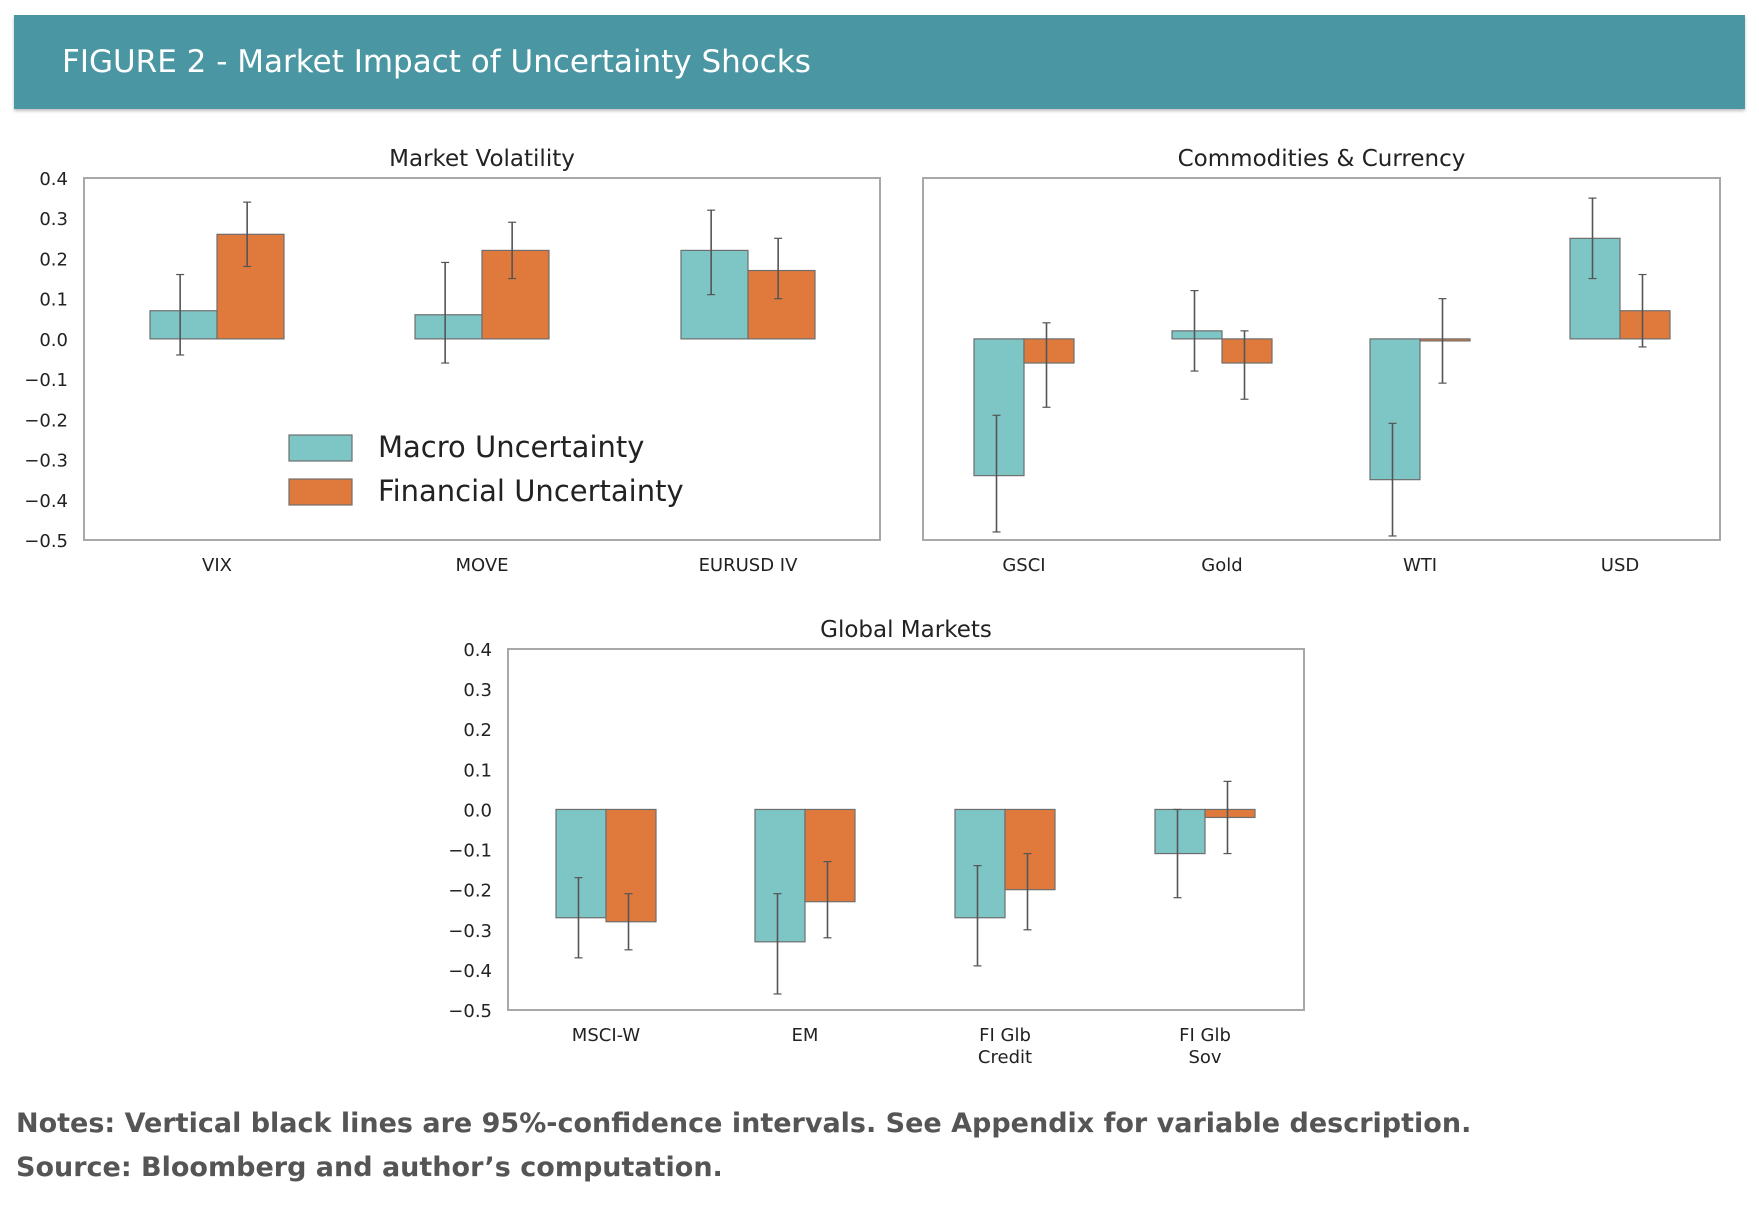 This screenshot has width=1759, height=1207. Describe the element at coordinates (1620, 565) in the screenshot. I see `x-tick-label: USD` at that location.